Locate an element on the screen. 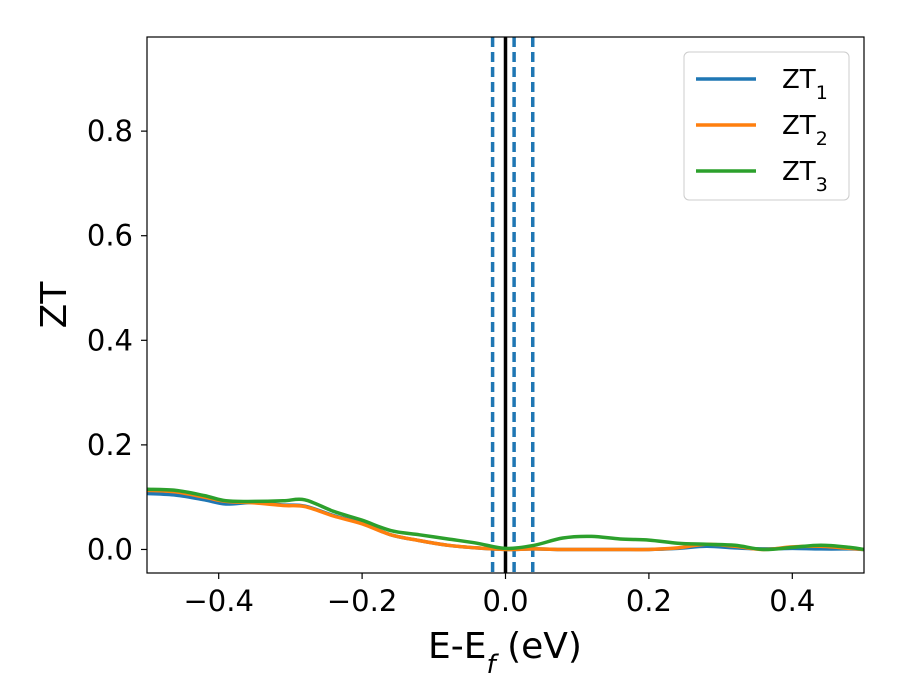  legend: ZT1 ZT2 ZT3 is located at coordinates (766, 126).